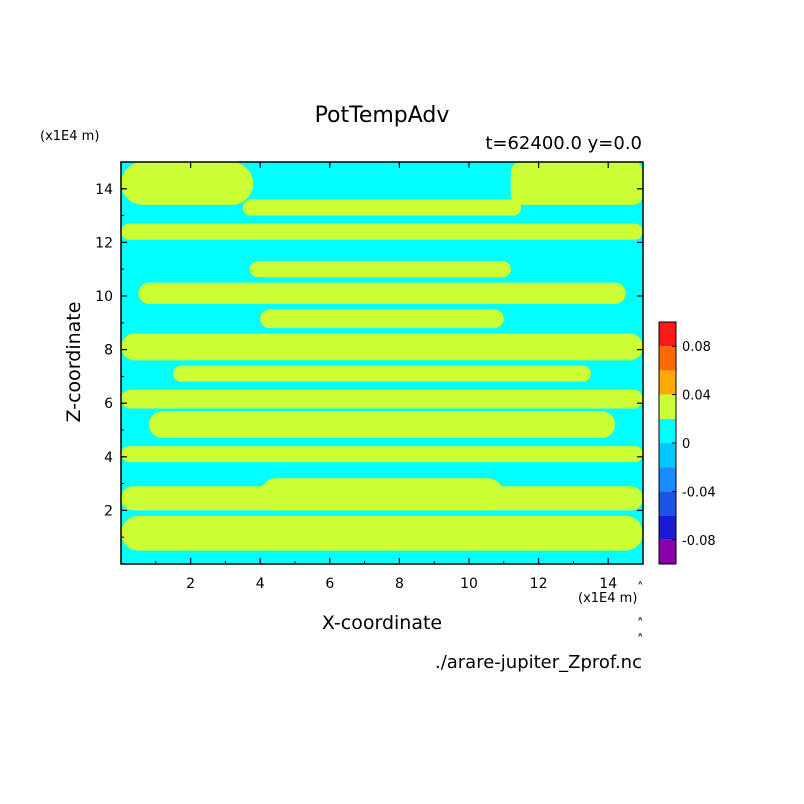  What do you see at coordinates (190, 584) in the screenshot?
I see `x-tick-label: 2` at bounding box center [190, 584].